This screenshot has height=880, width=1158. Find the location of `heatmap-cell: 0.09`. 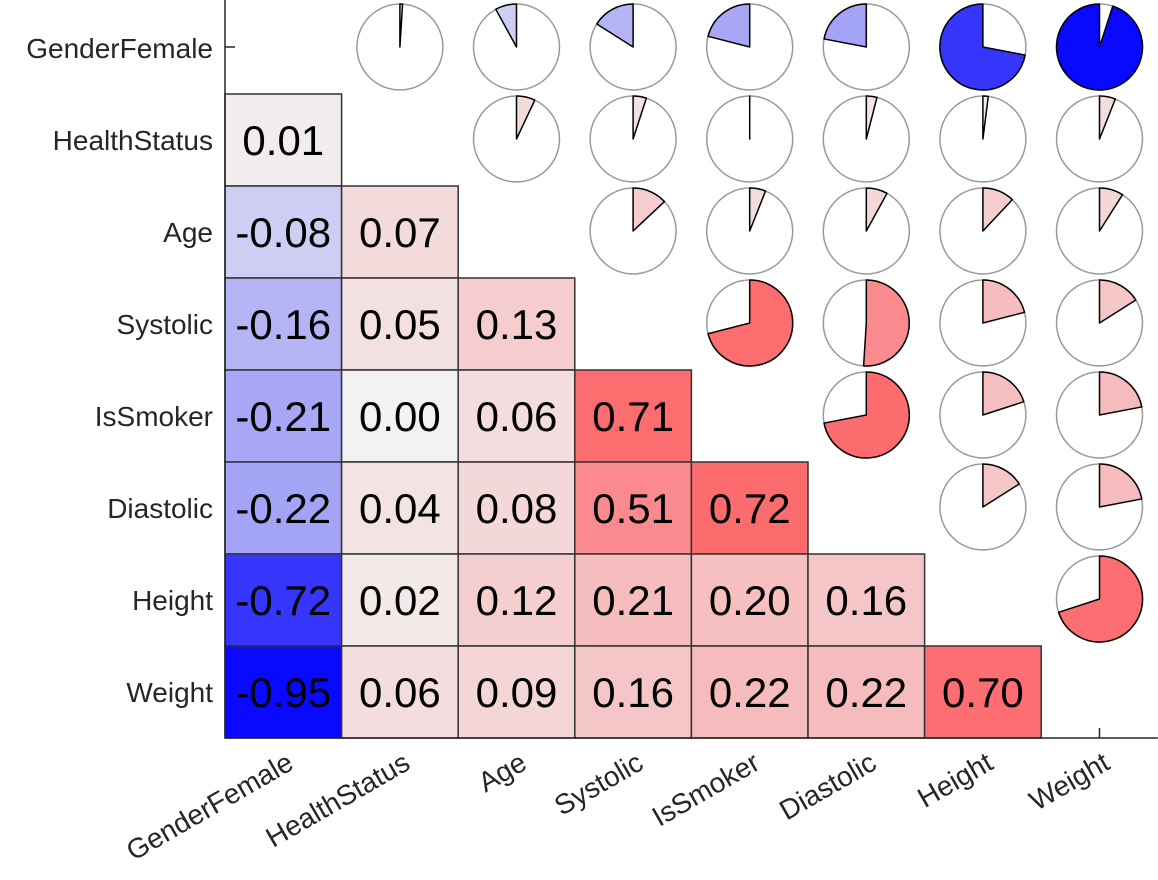

heatmap-cell: 0.09 is located at coordinates (516, 692).